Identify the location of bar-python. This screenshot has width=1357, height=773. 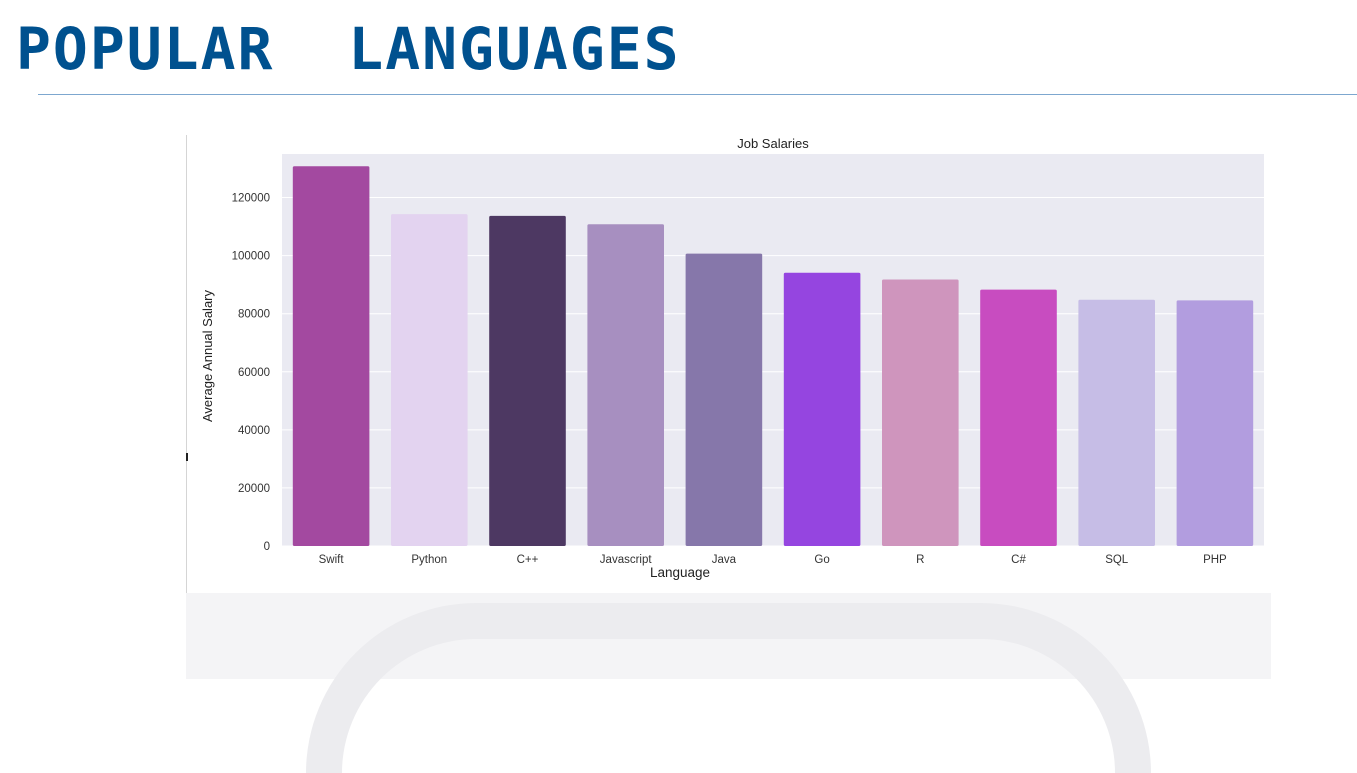
(429, 380).